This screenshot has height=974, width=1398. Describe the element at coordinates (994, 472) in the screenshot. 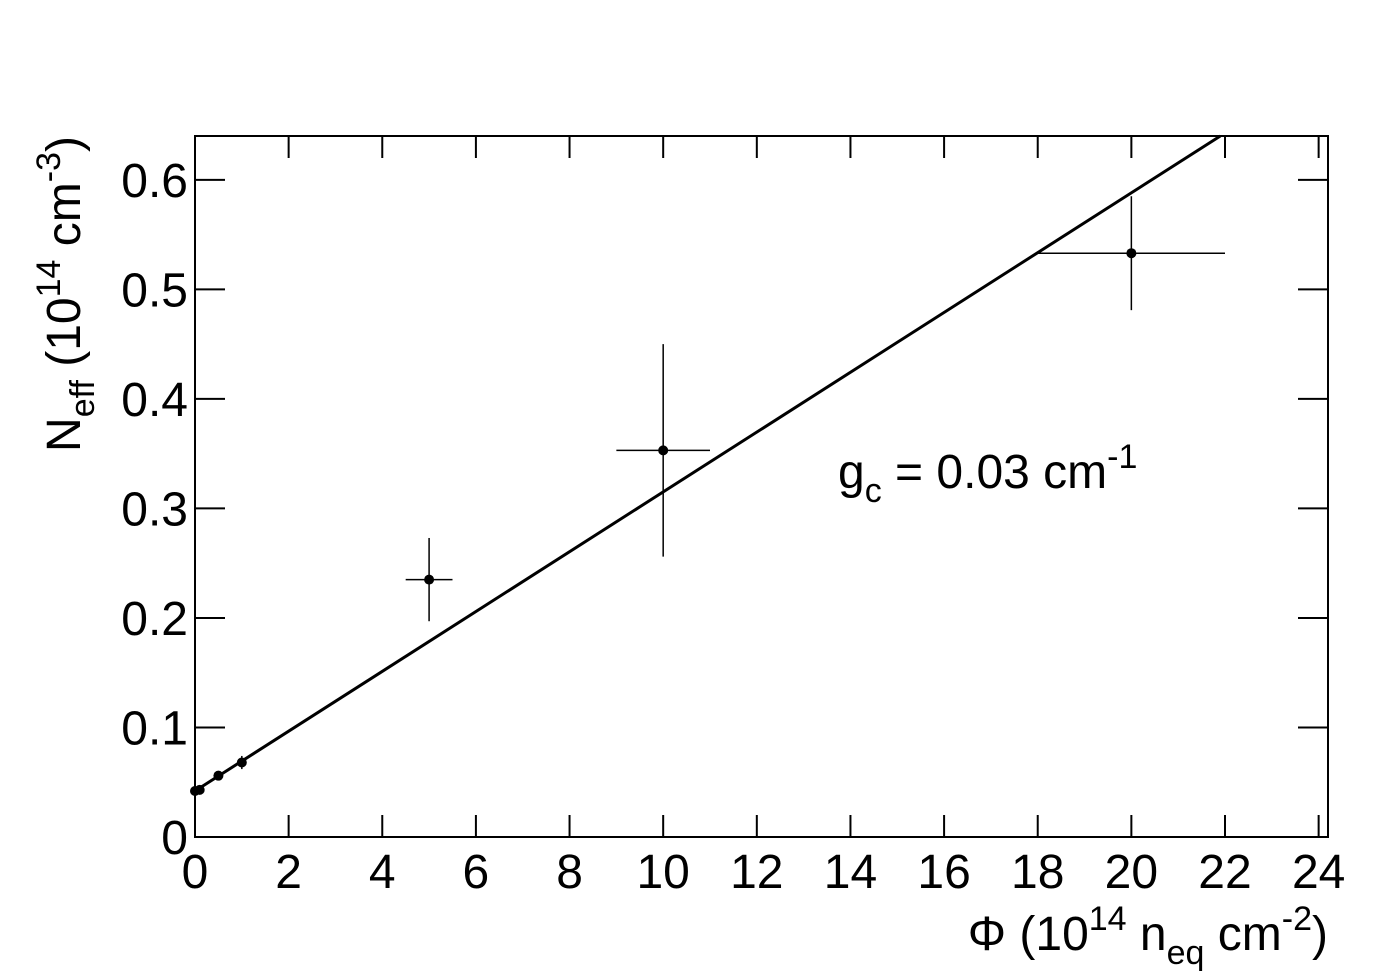

I see `annotation-part: = 0.03 cm` at that location.